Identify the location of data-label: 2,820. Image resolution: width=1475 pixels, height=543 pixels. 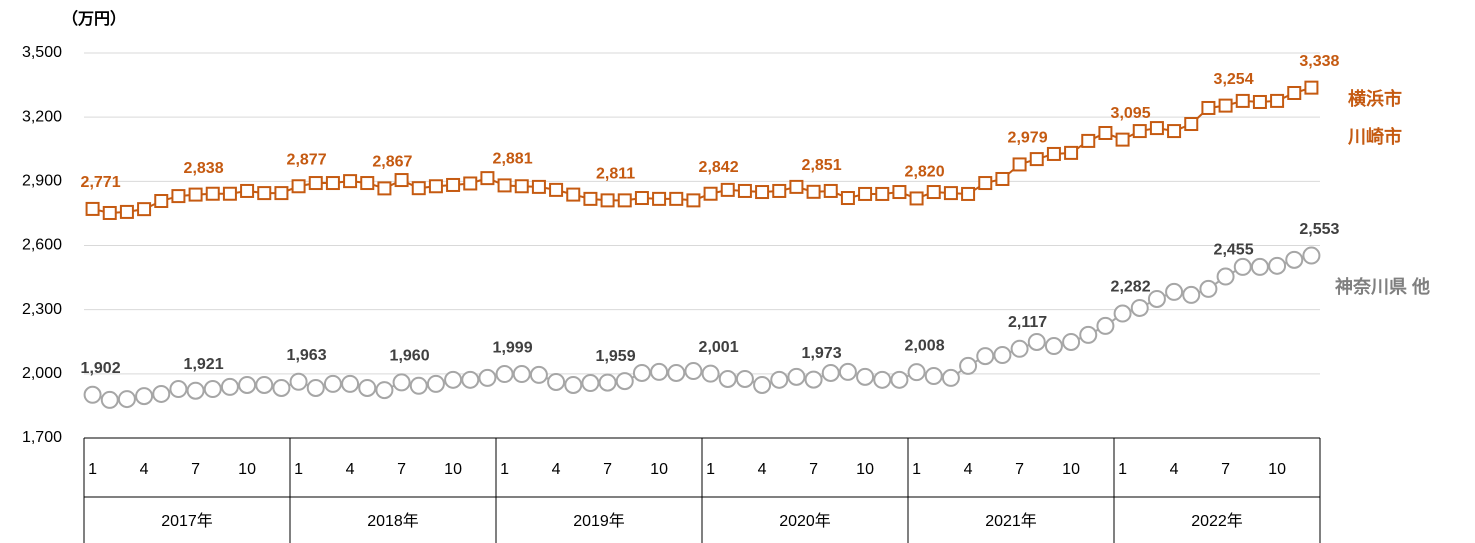
(925, 172).